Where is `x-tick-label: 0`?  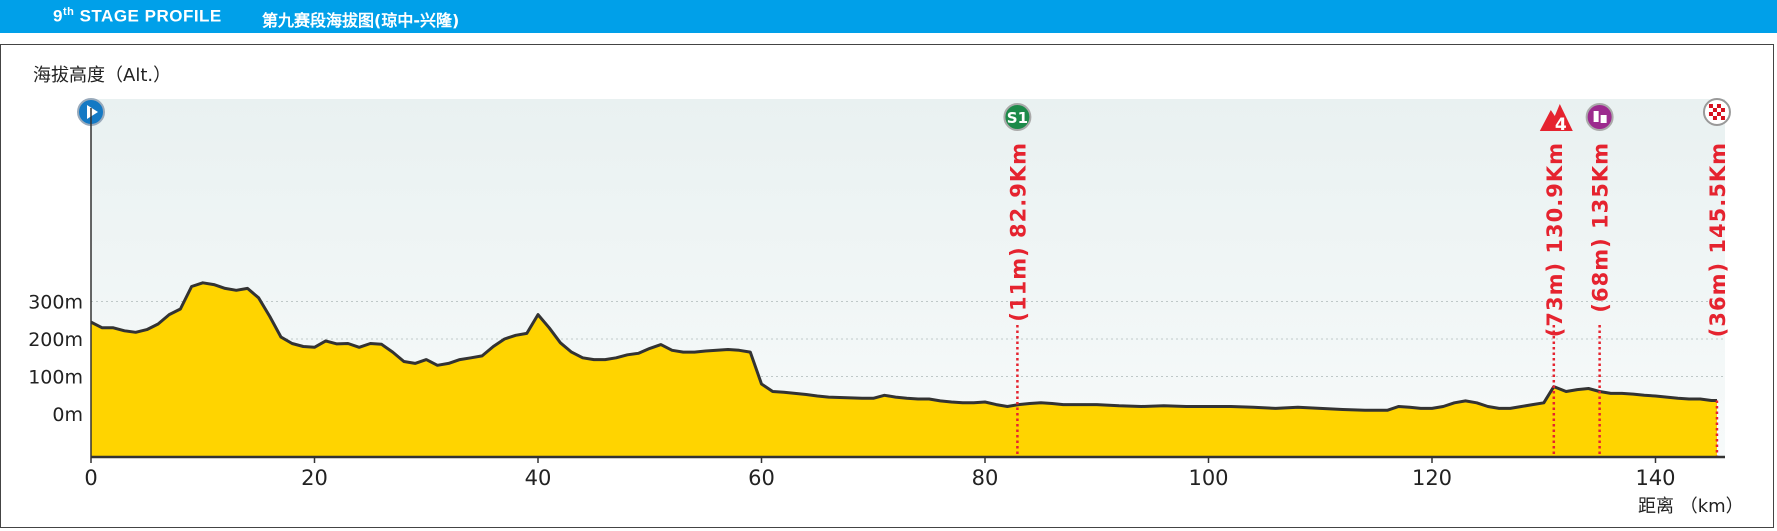 x-tick-label: 0 is located at coordinates (90, 478).